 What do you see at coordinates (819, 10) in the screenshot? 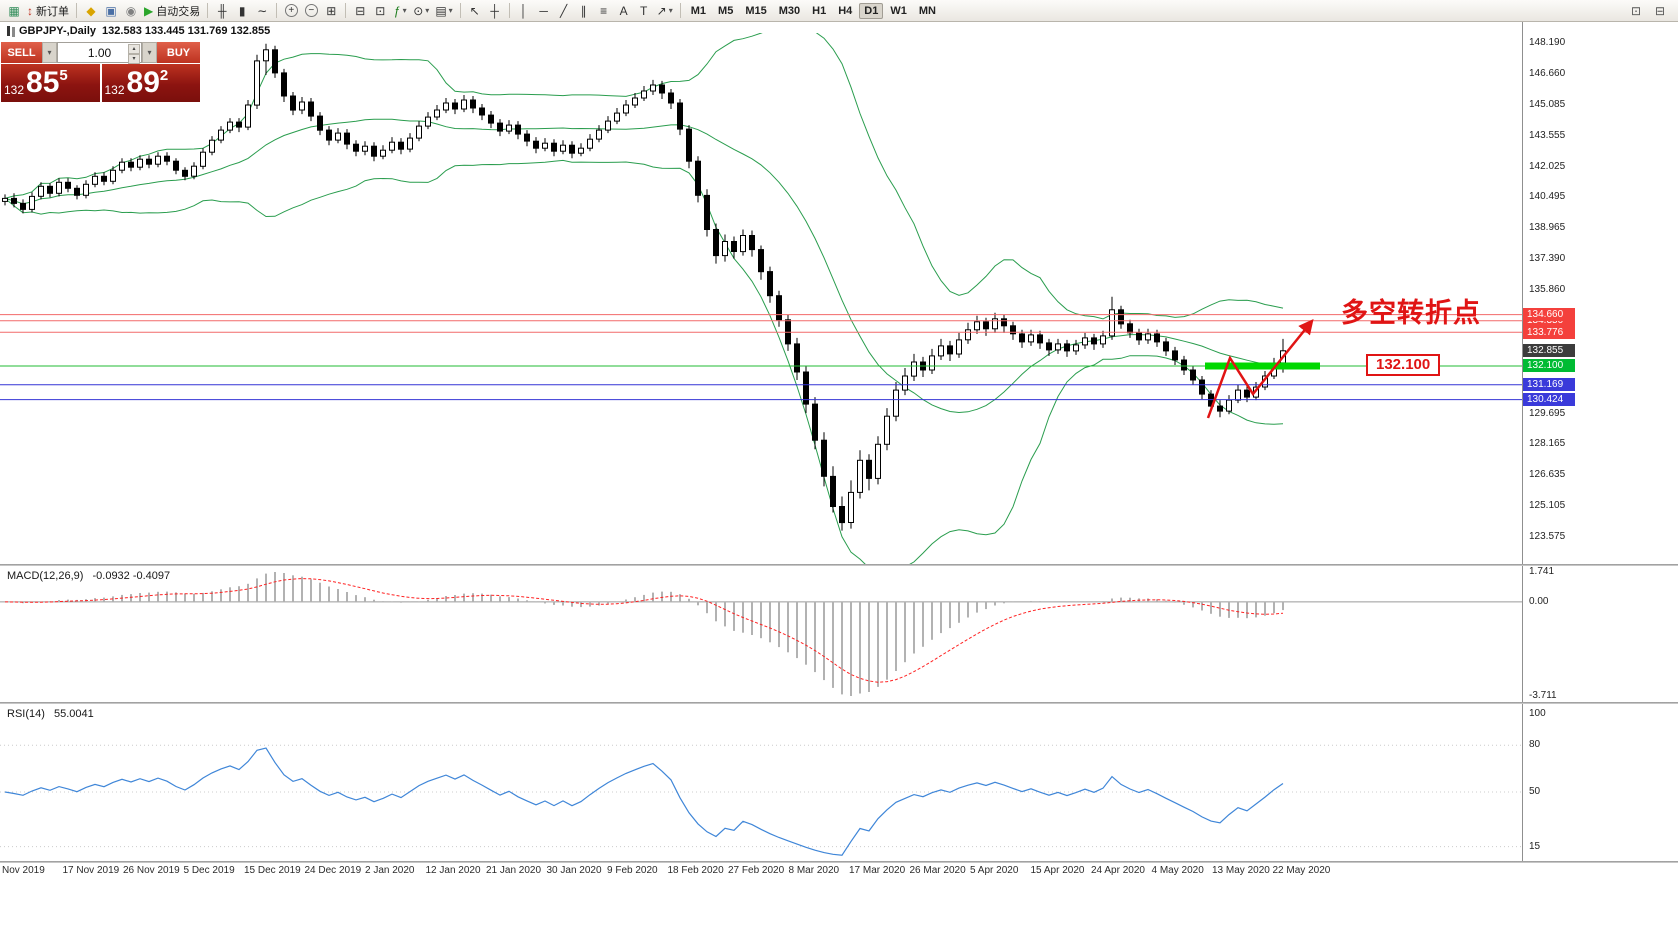
I see `timeframe-h1: H1` at bounding box center [819, 10].